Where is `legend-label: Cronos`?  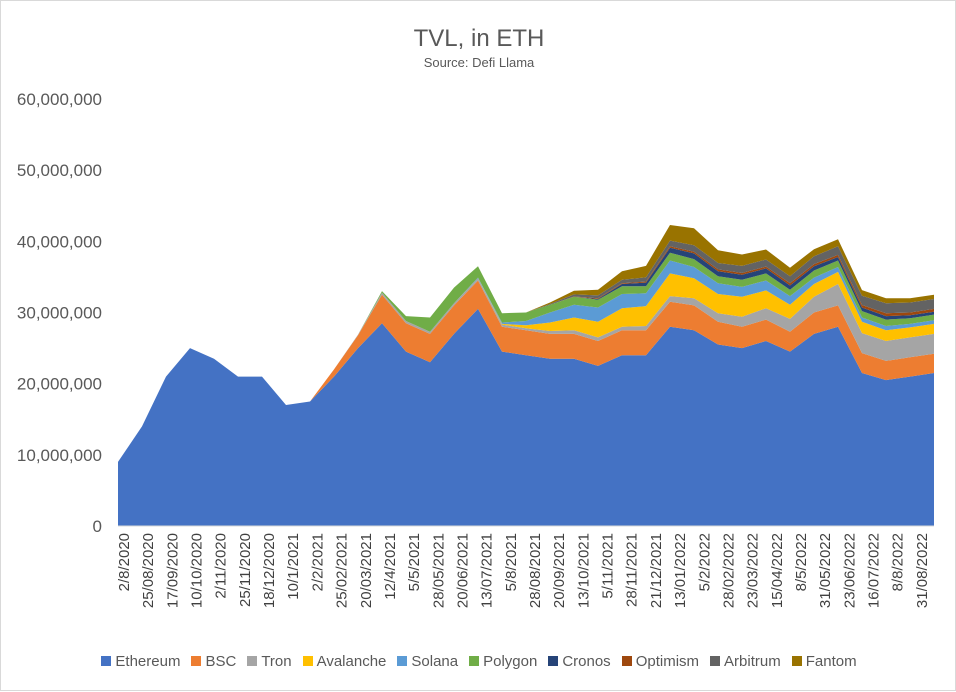 legend-label: Cronos is located at coordinates (586, 661).